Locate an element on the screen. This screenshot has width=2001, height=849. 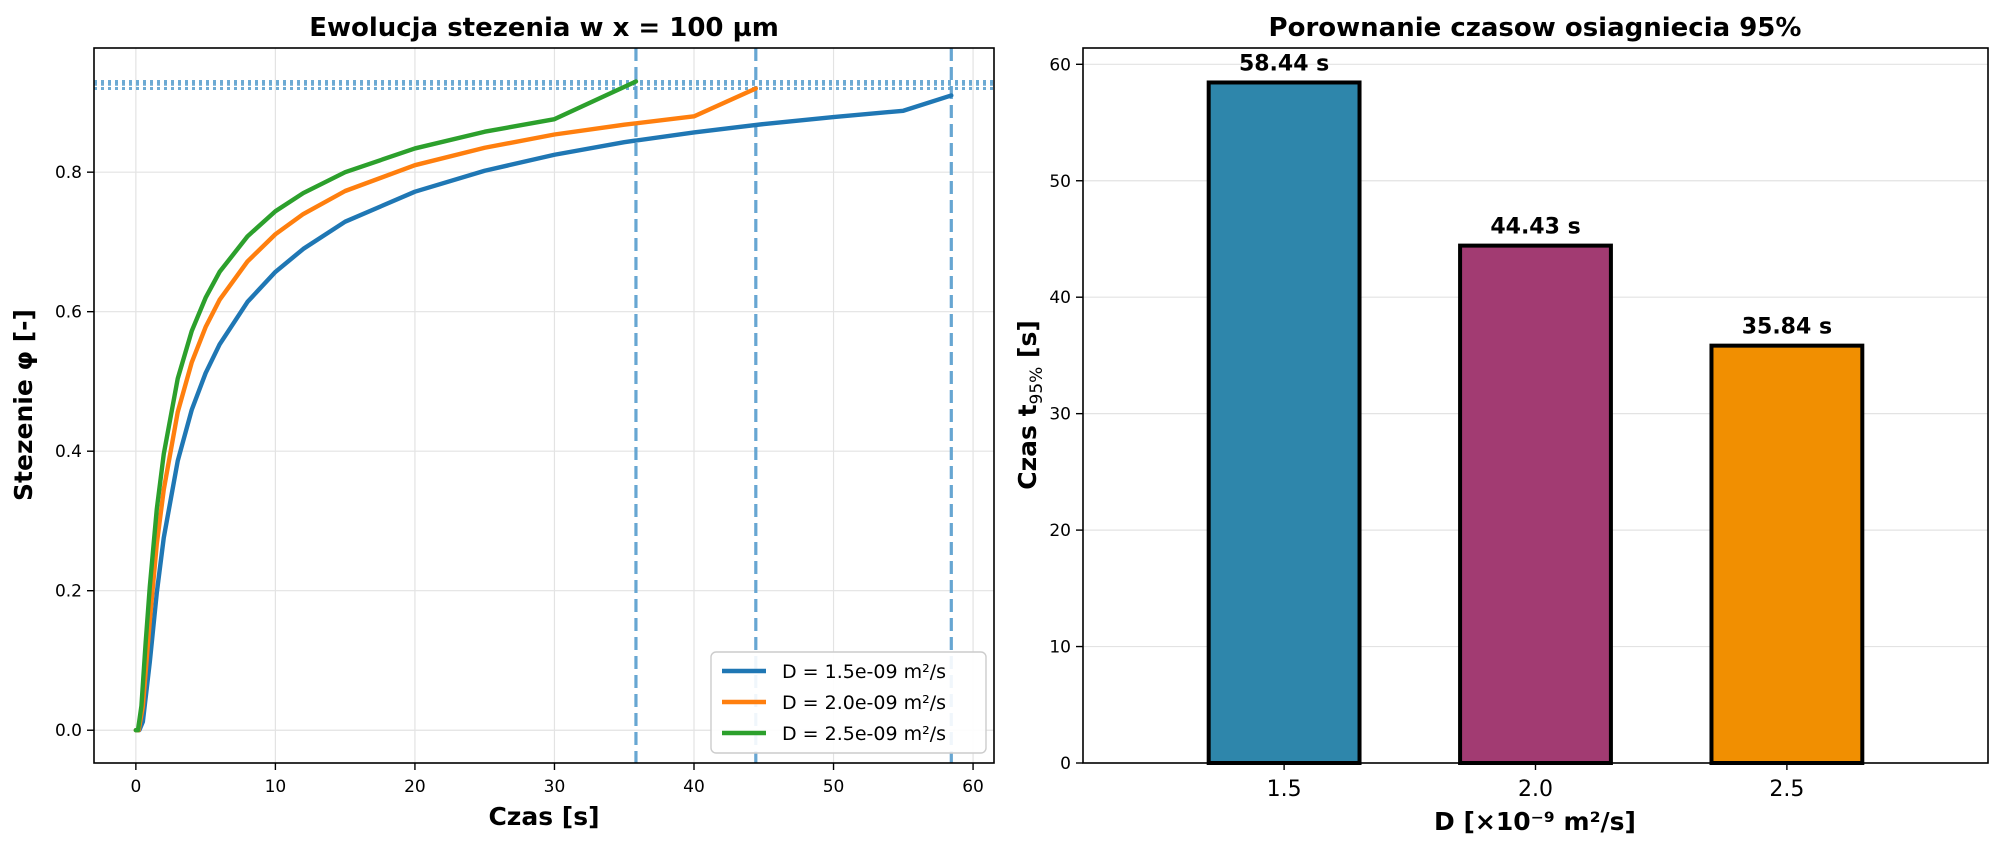
left-x-tick-label: 10 is located at coordinates (276, 787).